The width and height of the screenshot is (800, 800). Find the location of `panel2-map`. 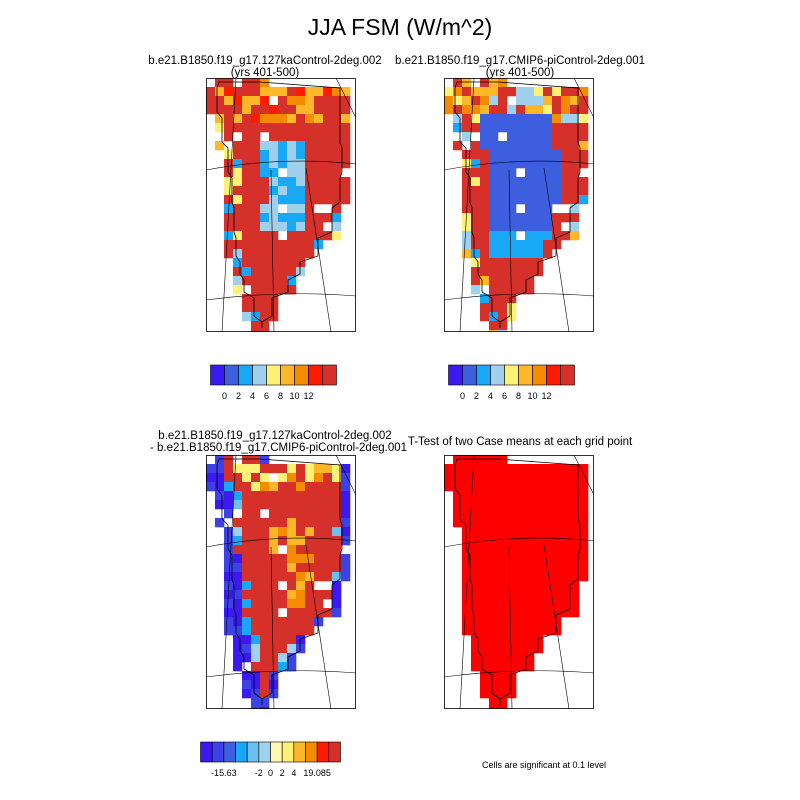

panel2-map is located at coordinates (519, 205).